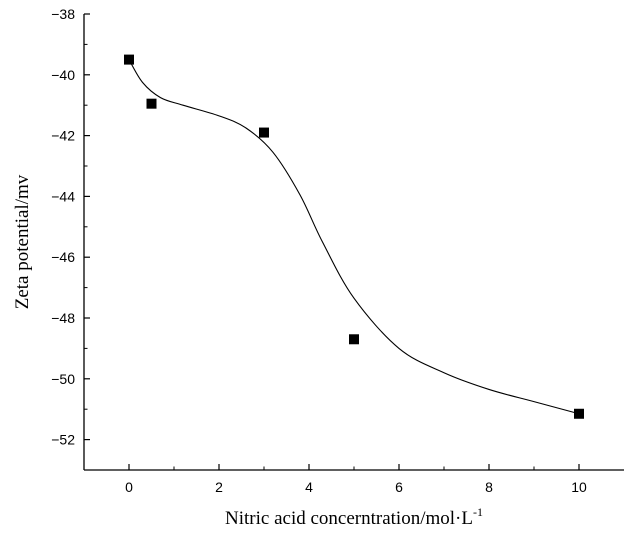 The image size is (635, 534). What do you see at coordinates (129, 487) in the screenshot?
I see `x-tick-label: 0` at bounding box center [129, 487].